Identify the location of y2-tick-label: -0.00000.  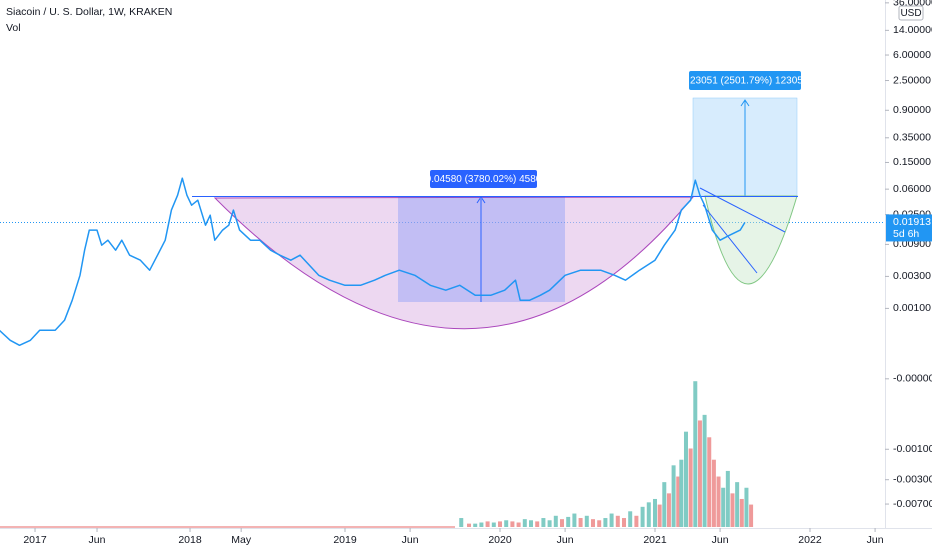
(912, 379).